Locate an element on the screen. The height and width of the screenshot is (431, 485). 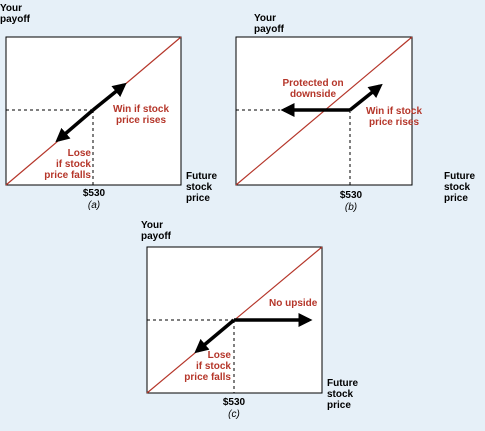
panel-a-upside-arrow is located at coordinates (109, 97).